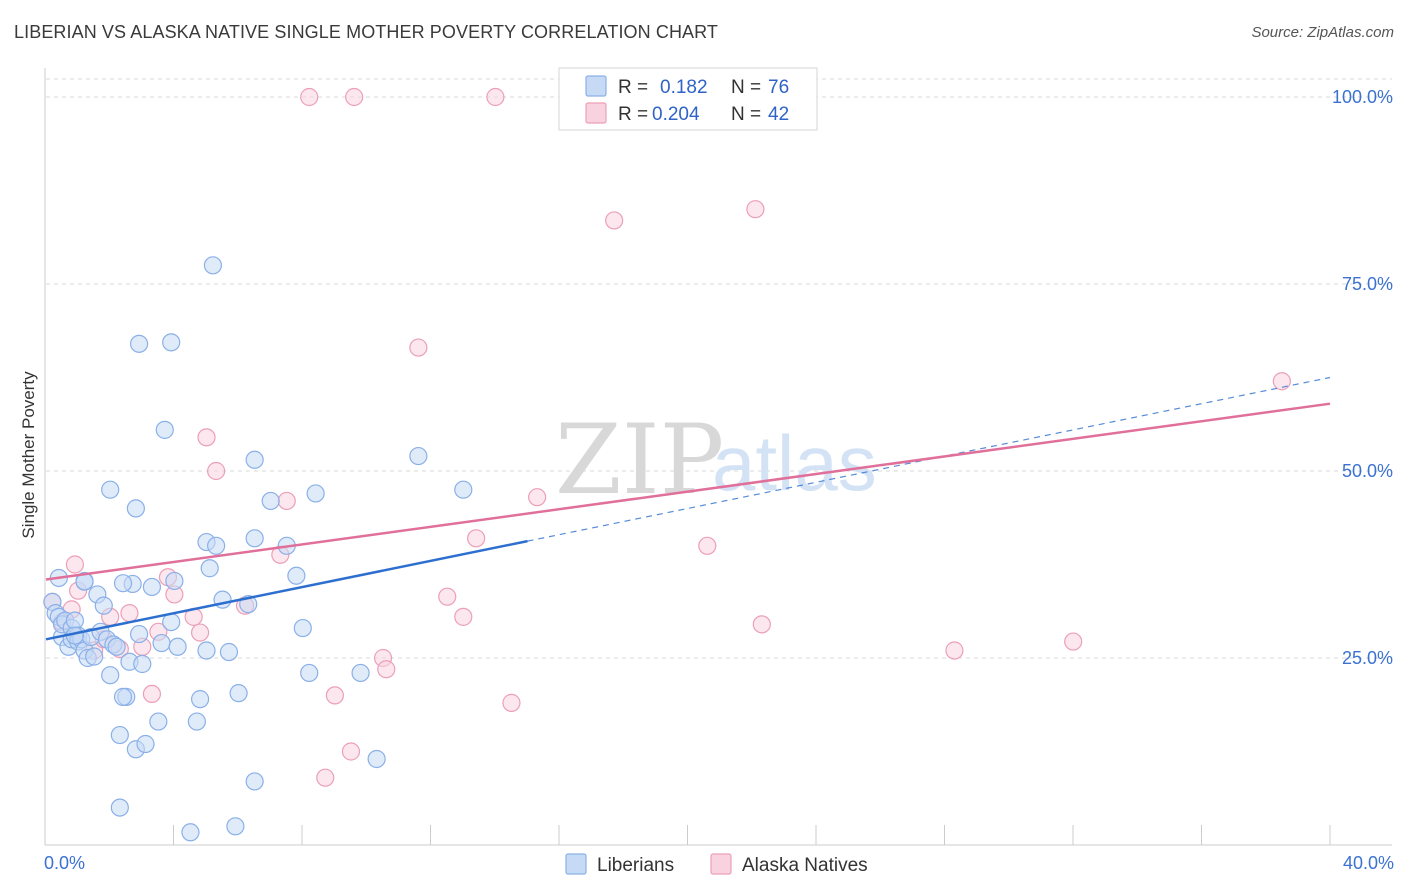 The height and width of the screenshot is (892, 1406). Describe the element at coordinates (684, 87) in the screenshot. I see `legend-r-value-liberians: 0.182` at that location.